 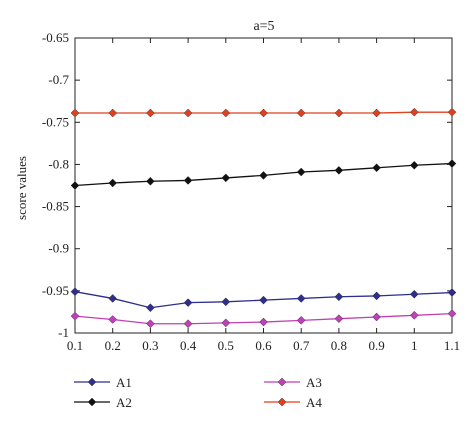 I want to click on series-A3, so click(x=263, y=319).